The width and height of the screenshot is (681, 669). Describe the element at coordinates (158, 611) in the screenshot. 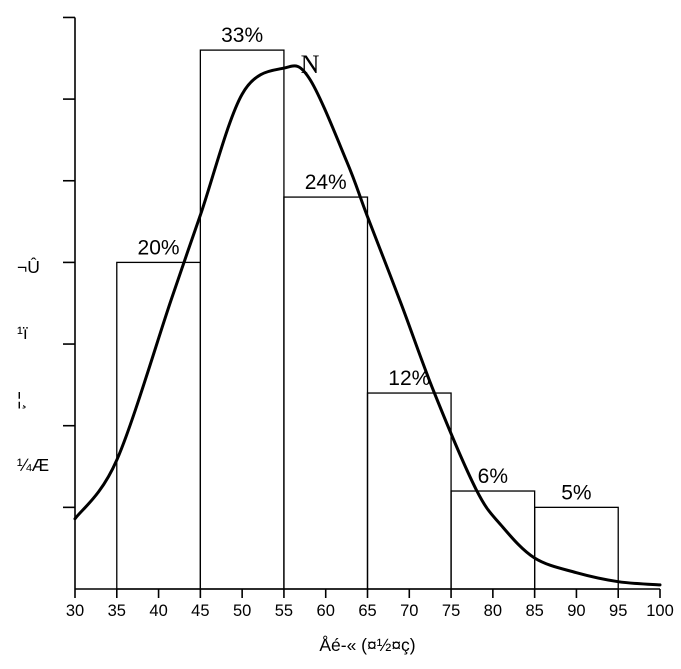

I see `x-tick-label-40: 40` at that location.